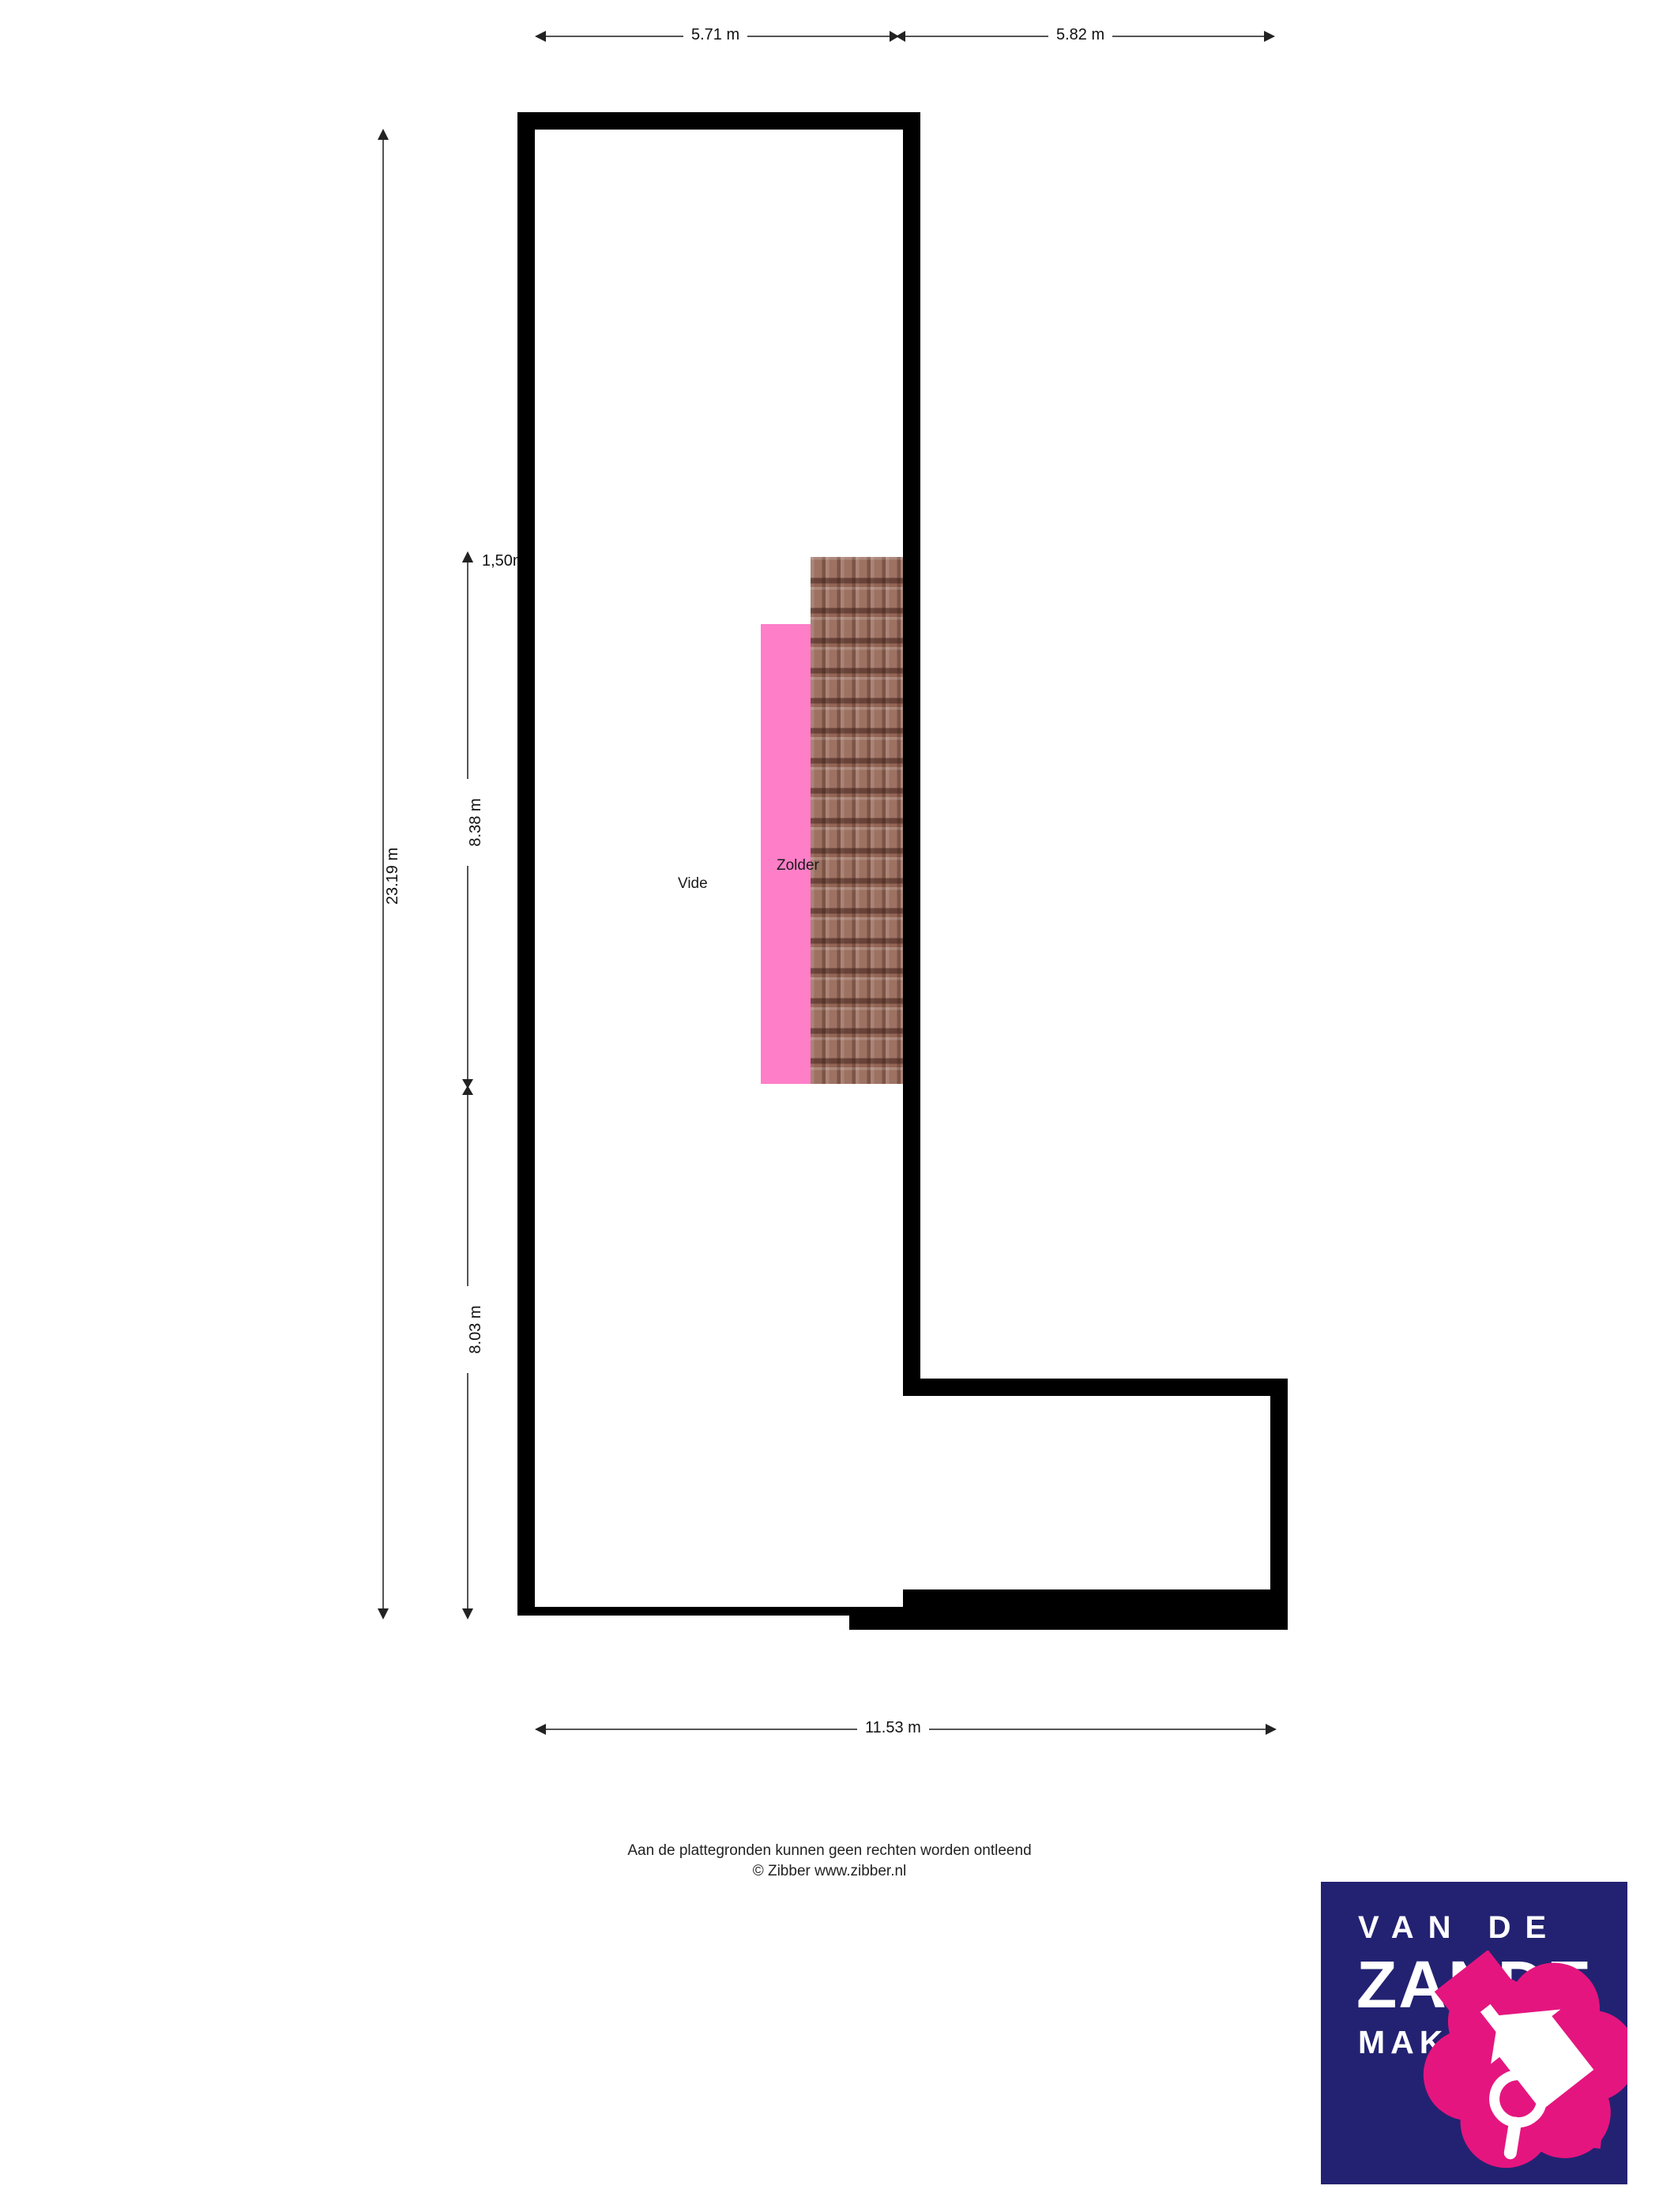 The height and width of the screenshot is (2212, 1659). I want to click on dimension-label-left-total: 23.19 m, so click(393, 876).